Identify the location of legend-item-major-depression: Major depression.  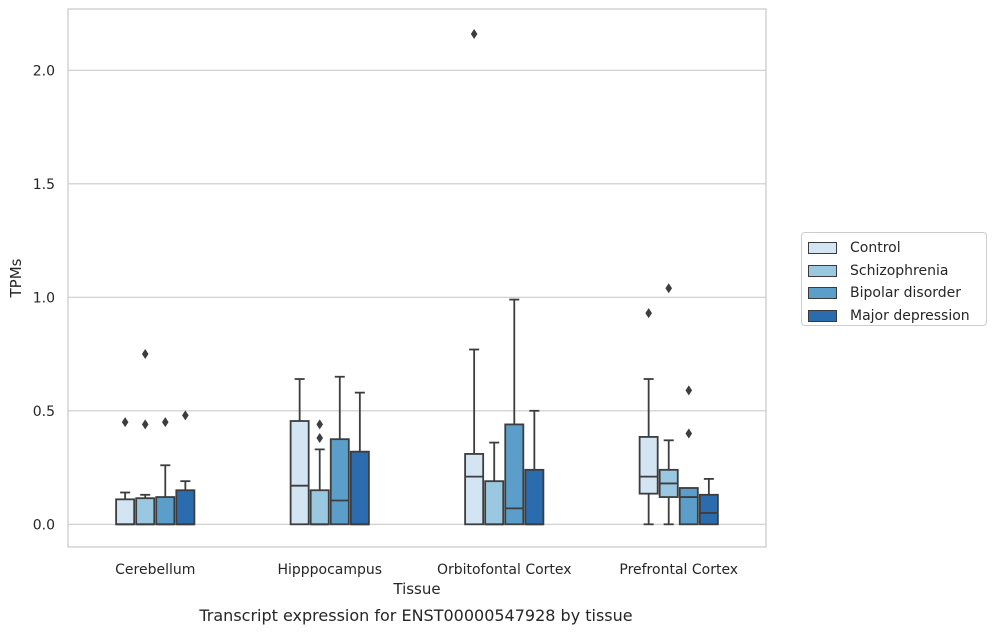
(897, 316).